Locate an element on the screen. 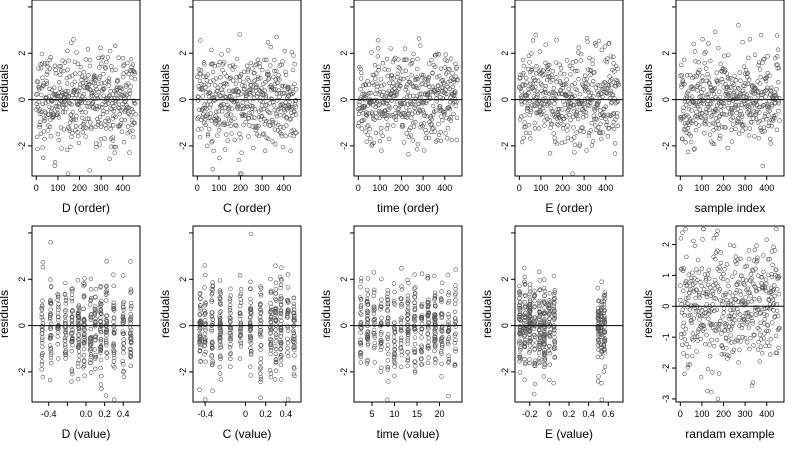 The height and width of the screenshot is (450, 800). x-tick-label: 0 is located at coordinates (36, 188).